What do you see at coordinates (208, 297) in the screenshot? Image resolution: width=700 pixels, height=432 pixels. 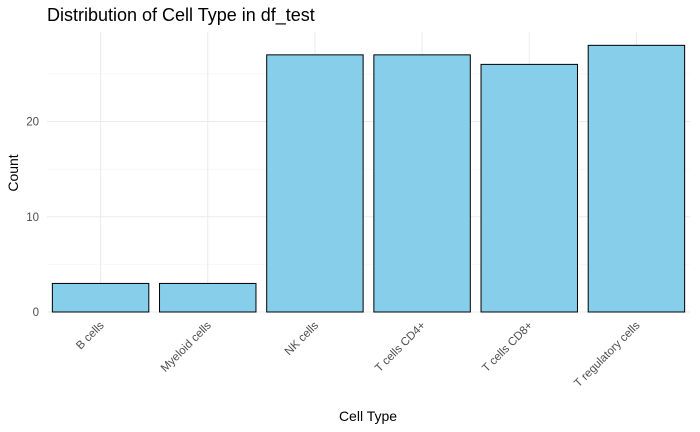 I see `bar-myeloid-cells` at bounding box center [208, 297].